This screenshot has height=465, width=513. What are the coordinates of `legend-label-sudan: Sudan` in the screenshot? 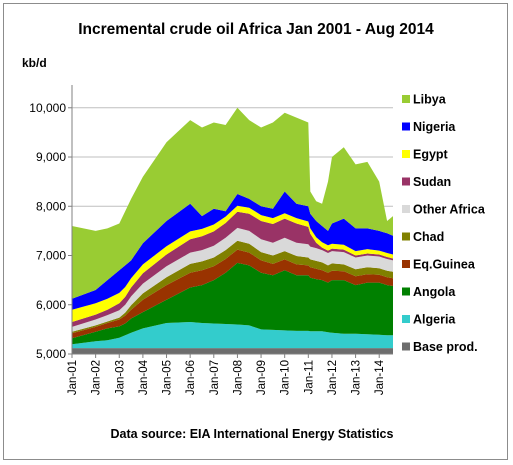 It's located at (432, 182).